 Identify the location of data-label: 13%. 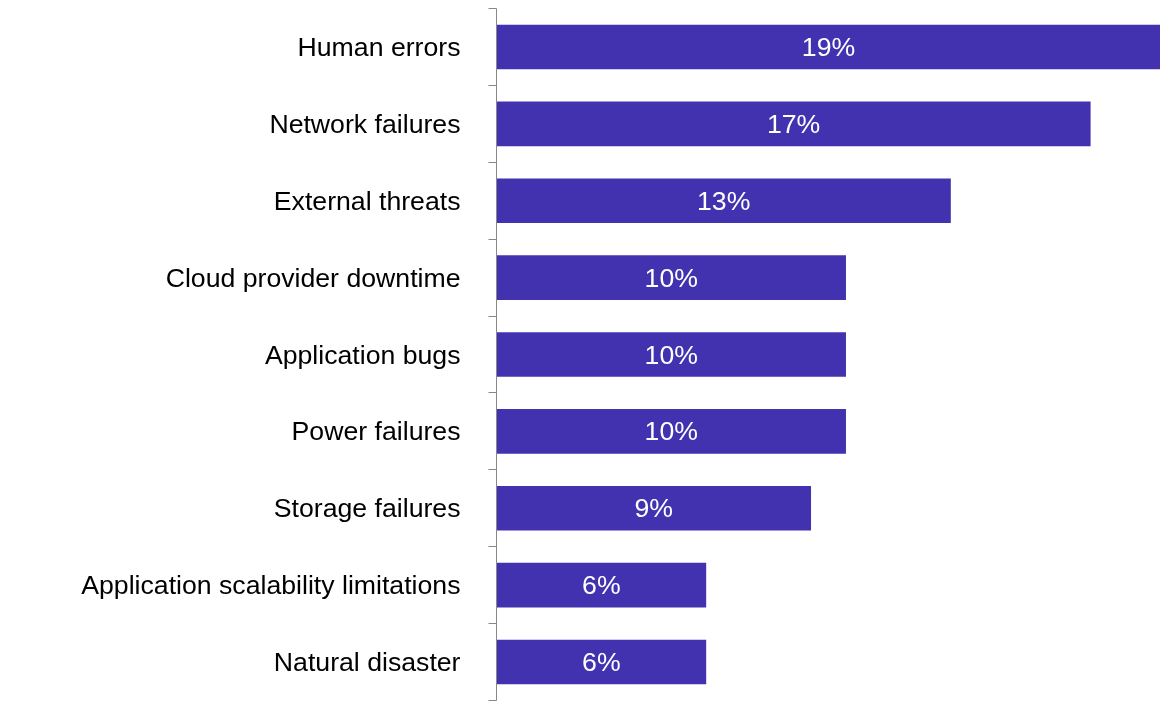
(723, 200).